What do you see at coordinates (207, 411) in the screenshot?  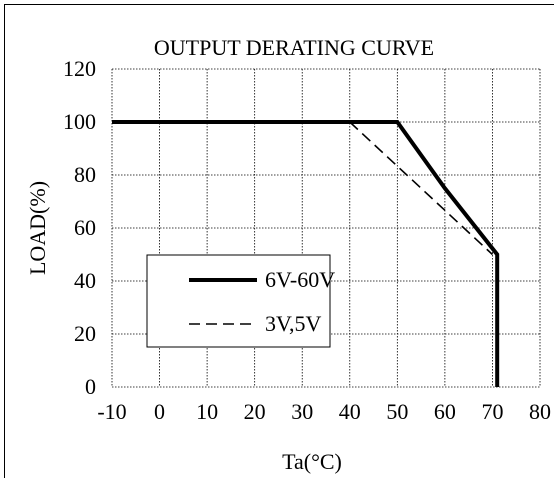 I see `x-tick-label: 10` at bounding box center [207, 411].